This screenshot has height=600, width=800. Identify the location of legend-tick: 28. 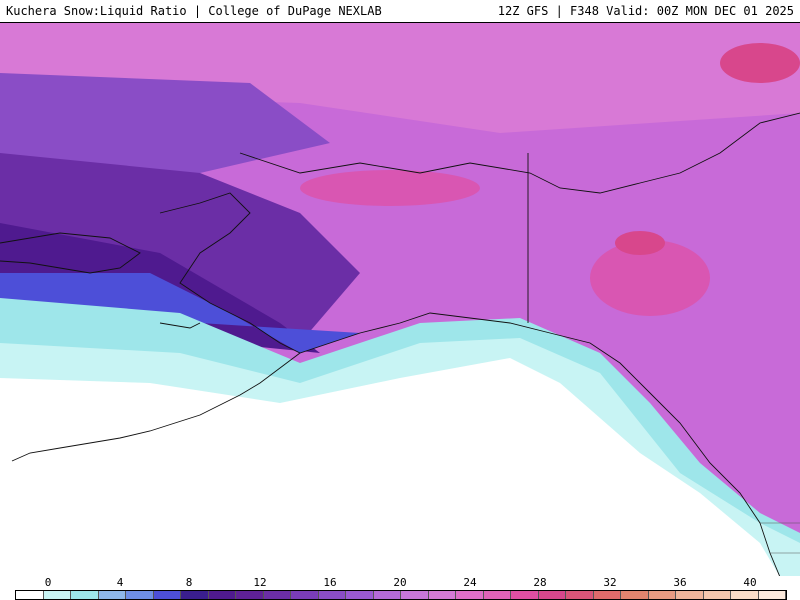
(540, 582).